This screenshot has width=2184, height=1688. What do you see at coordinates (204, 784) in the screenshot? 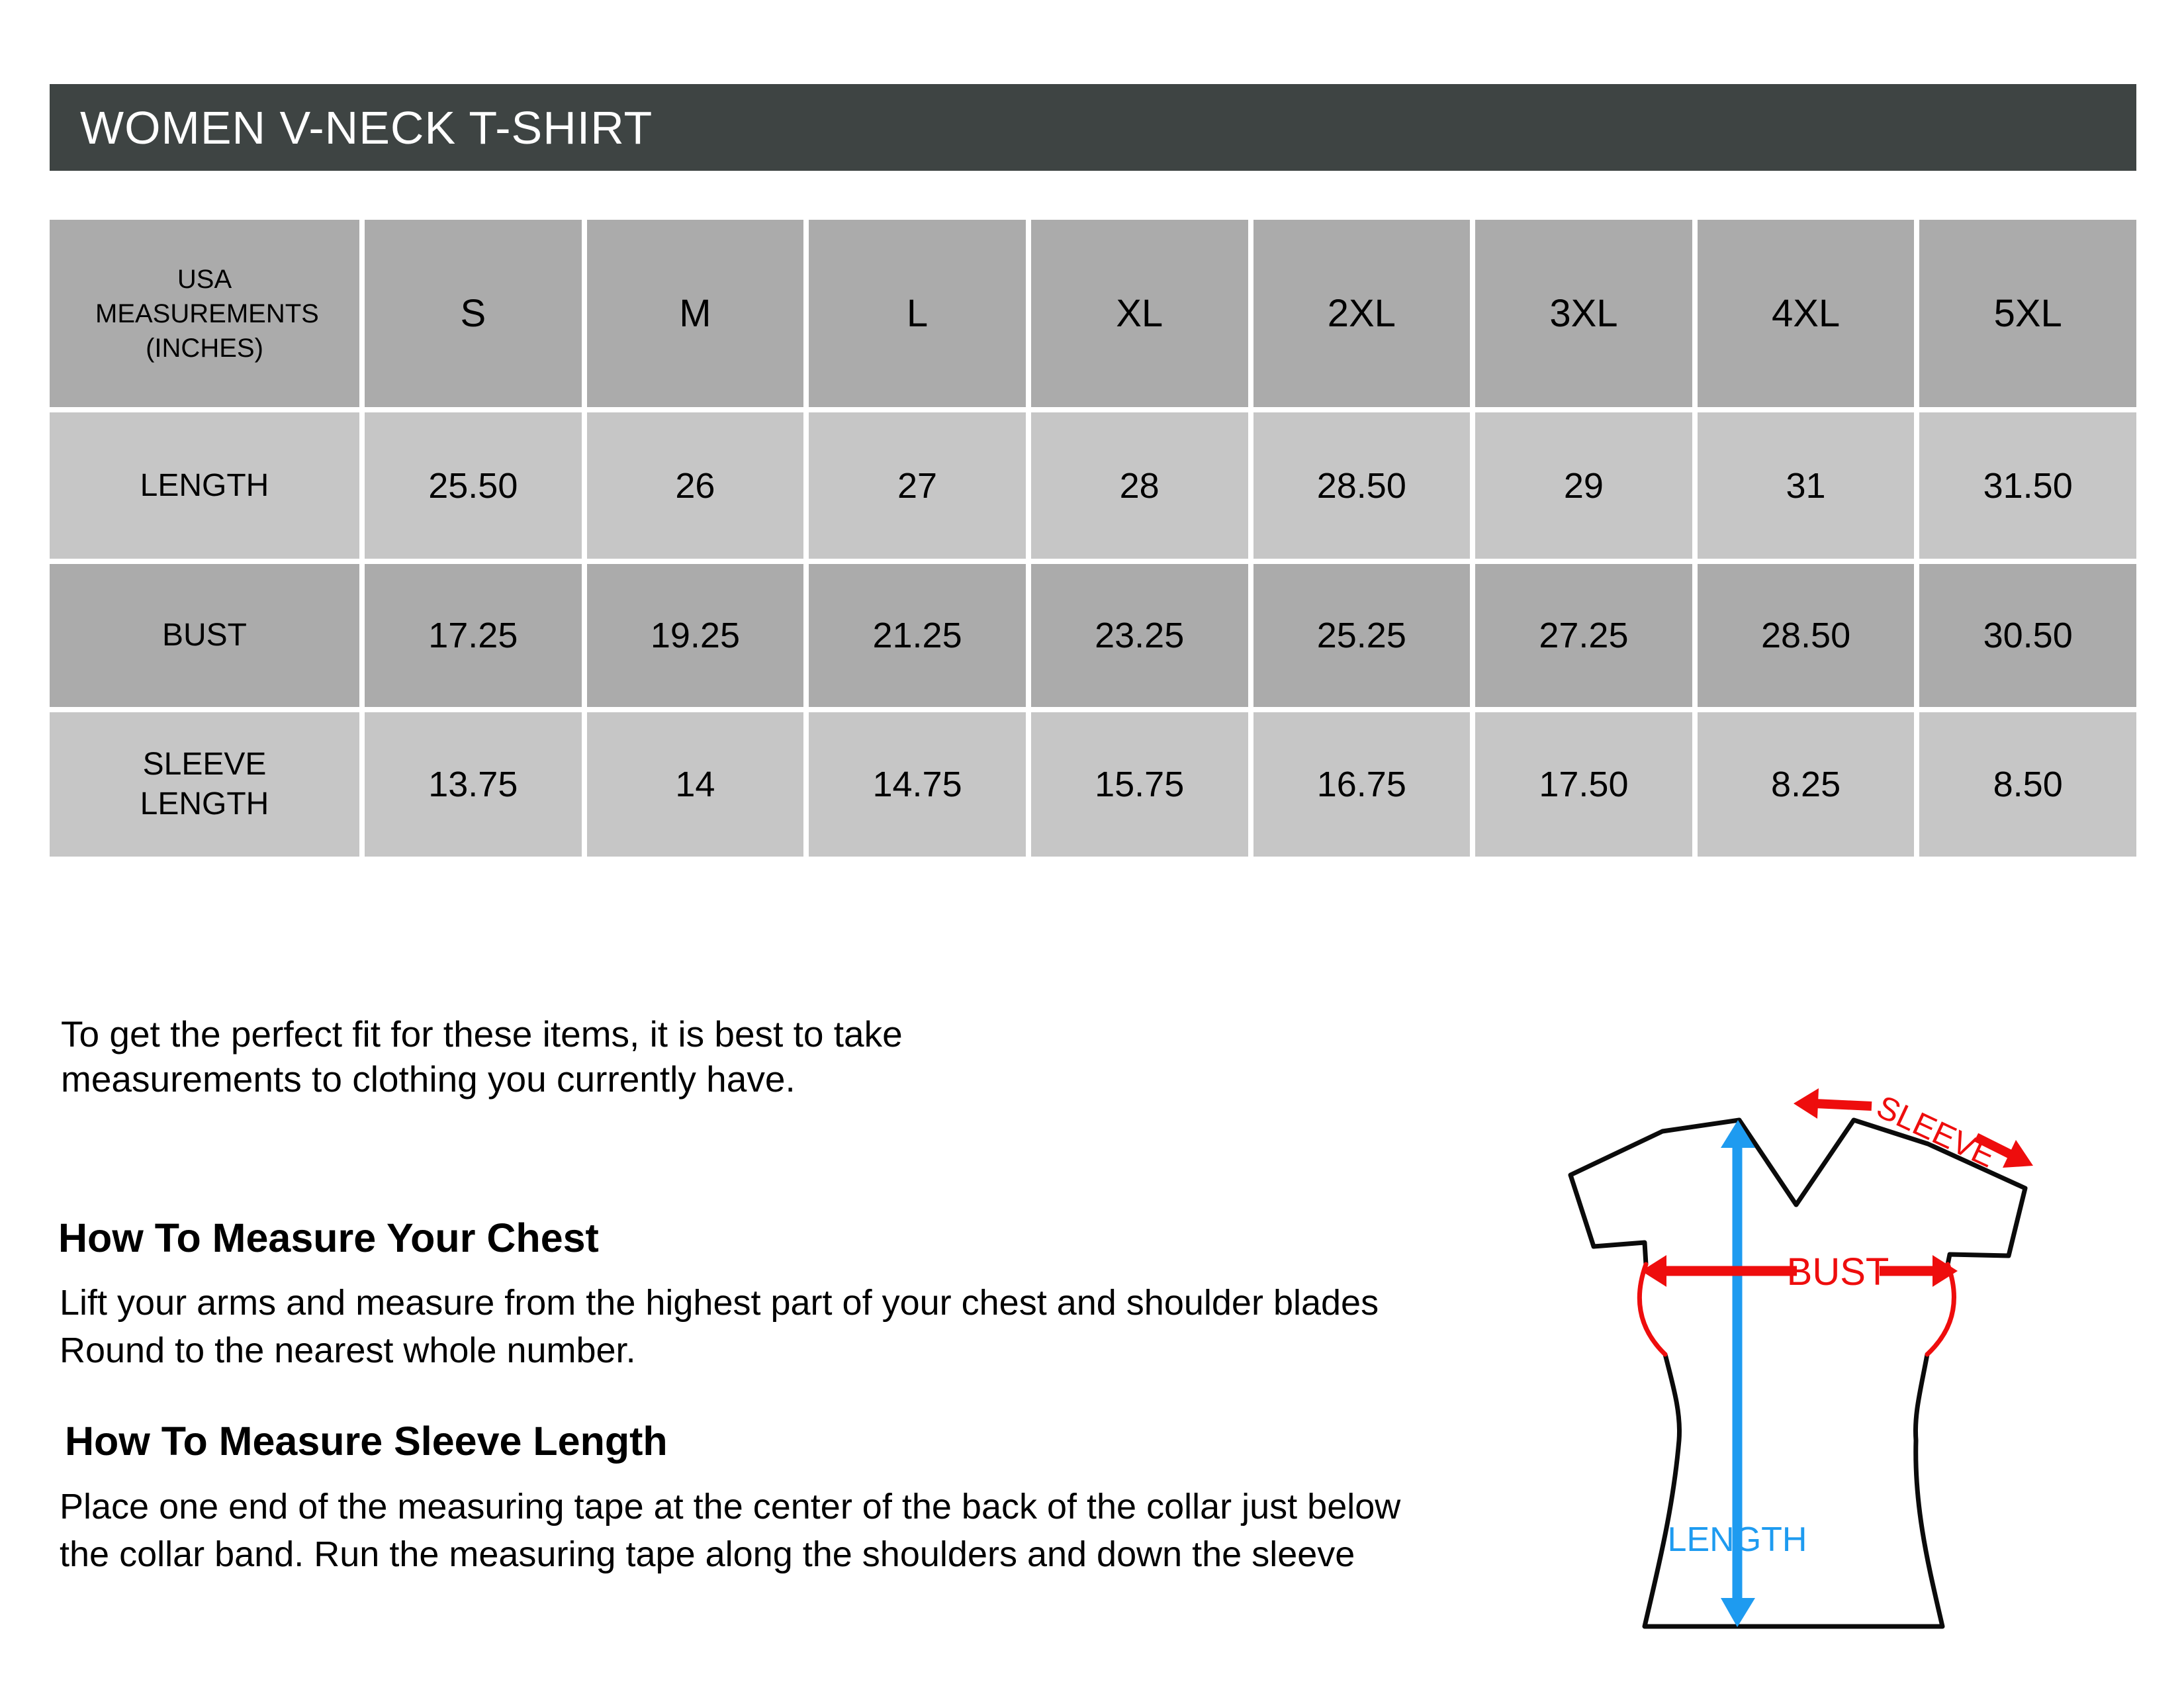
I see `row-label-sleeve-length: SLEEVE LENGTH` at bounding box center [204, 784].